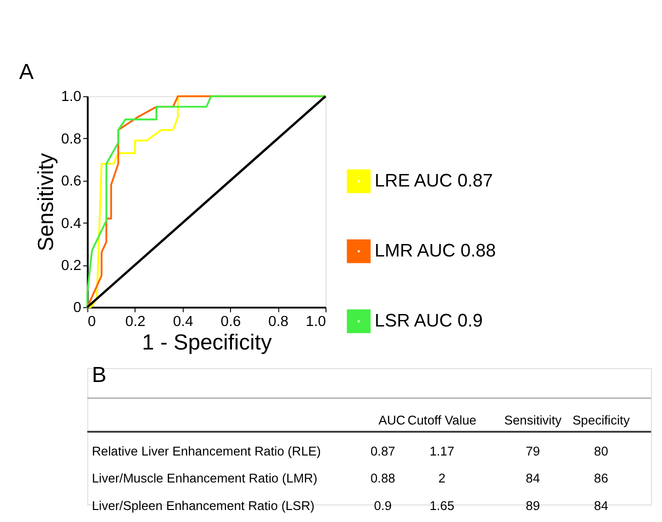 The width and height of the screenshot is (662, 522). Describe the element at coordinates (442, 450) in the screenshot. I see `text: 1.17` at that location.